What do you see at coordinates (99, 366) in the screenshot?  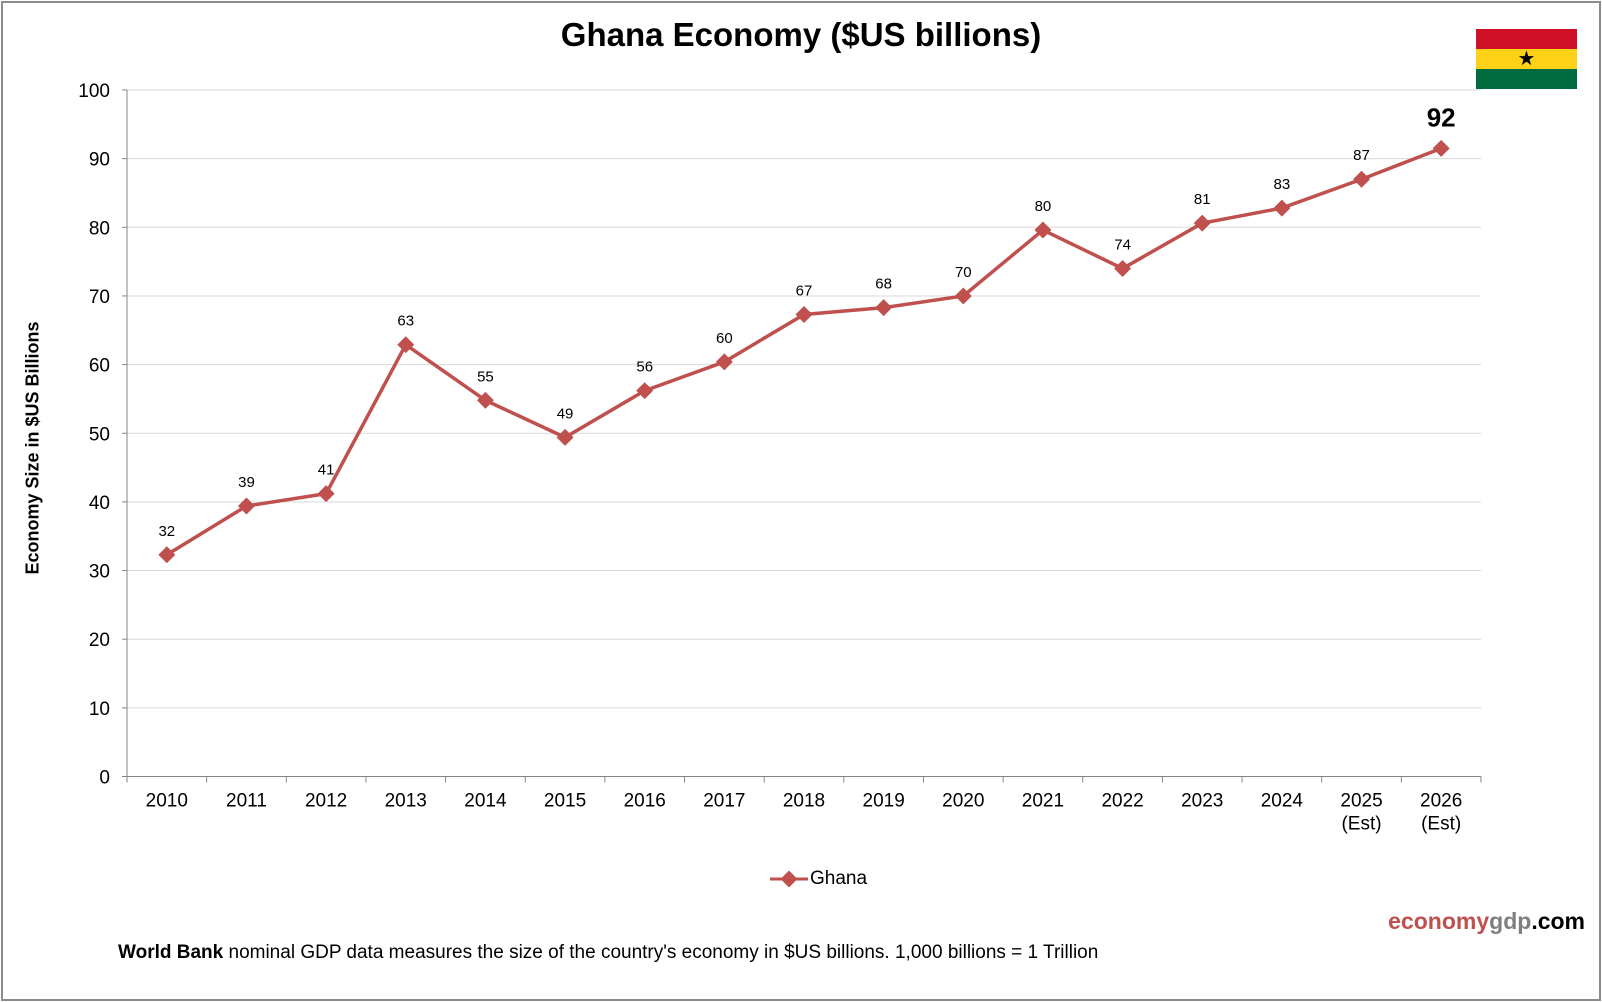 I see `y-tick-label: 60` at bounding box center [99, 366].